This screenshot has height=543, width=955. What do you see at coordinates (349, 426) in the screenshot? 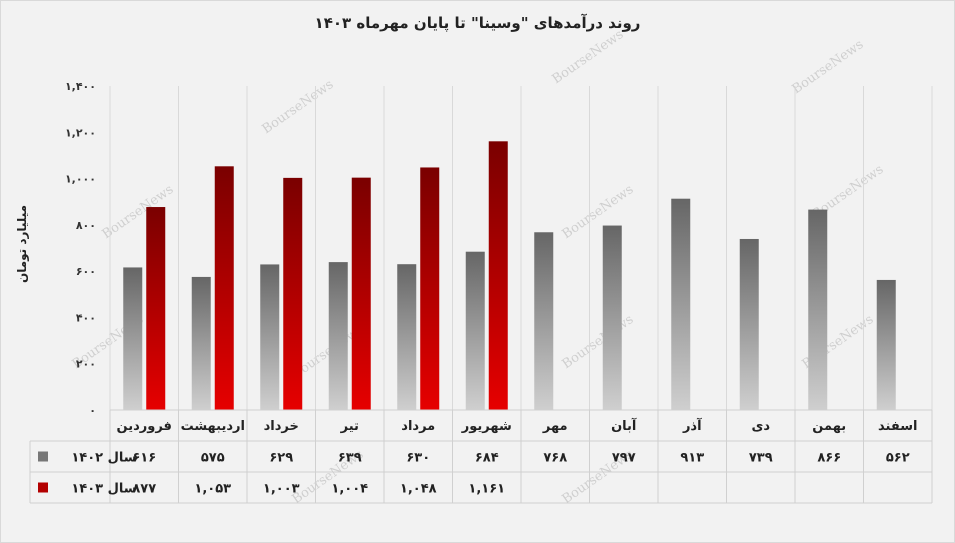
I see `category-label: تیر` at bounding box center [349, 426].